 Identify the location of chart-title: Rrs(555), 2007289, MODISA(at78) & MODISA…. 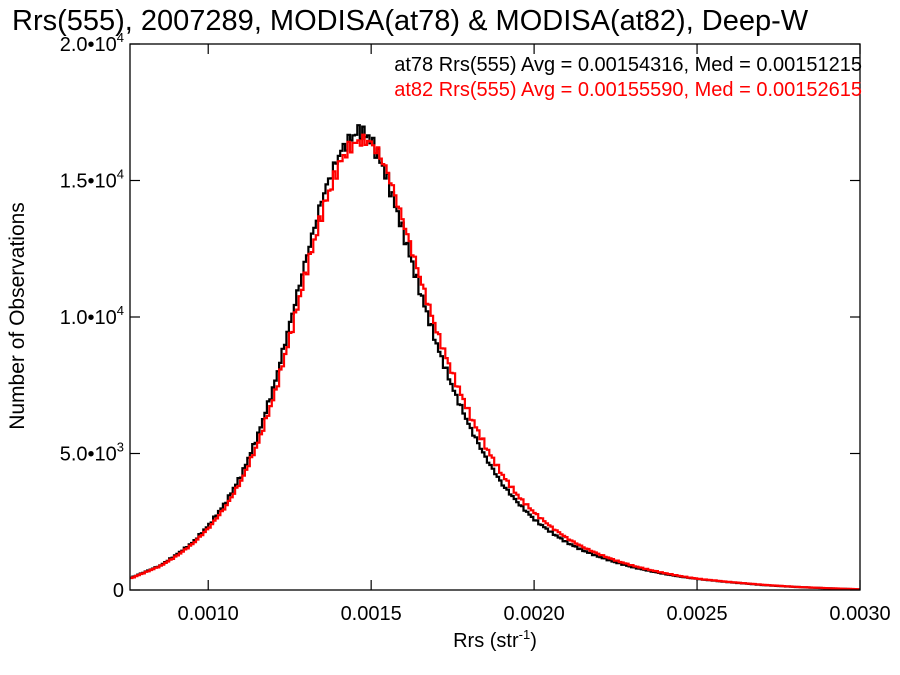
(410, 21).